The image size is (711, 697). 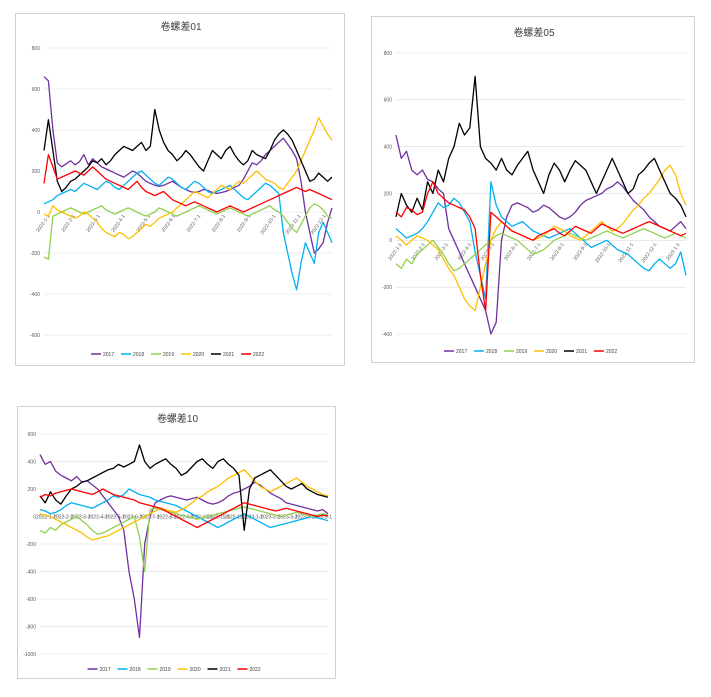 I want to click on x-tick-label: 2023-5-1, so click(x=322, y=518).